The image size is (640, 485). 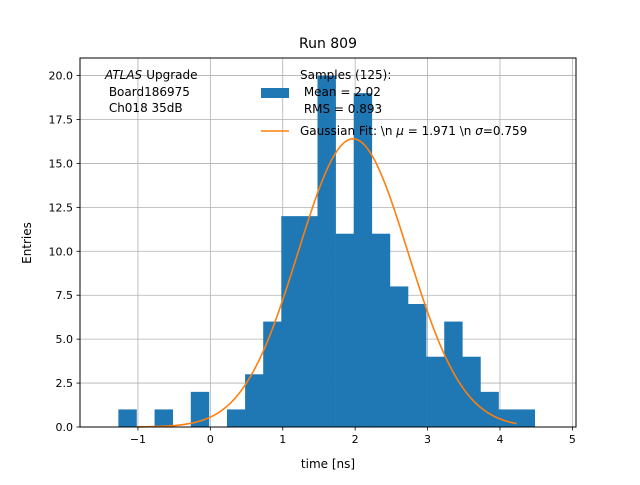 What do you see at coordinates (348, 131) in the screenshot?
I see `legend-fit-prefix: Gaussian Fit: \n` at bounding box center [348, 131].